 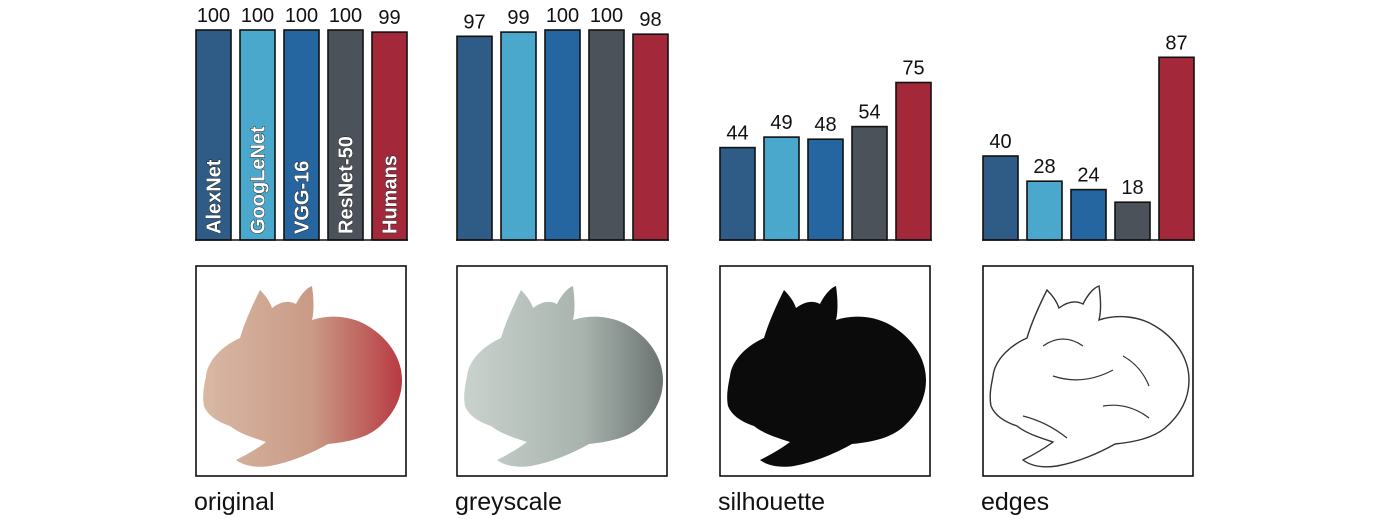 I want to click on cat-image-edges-detail, so click(x=1086, y=388).